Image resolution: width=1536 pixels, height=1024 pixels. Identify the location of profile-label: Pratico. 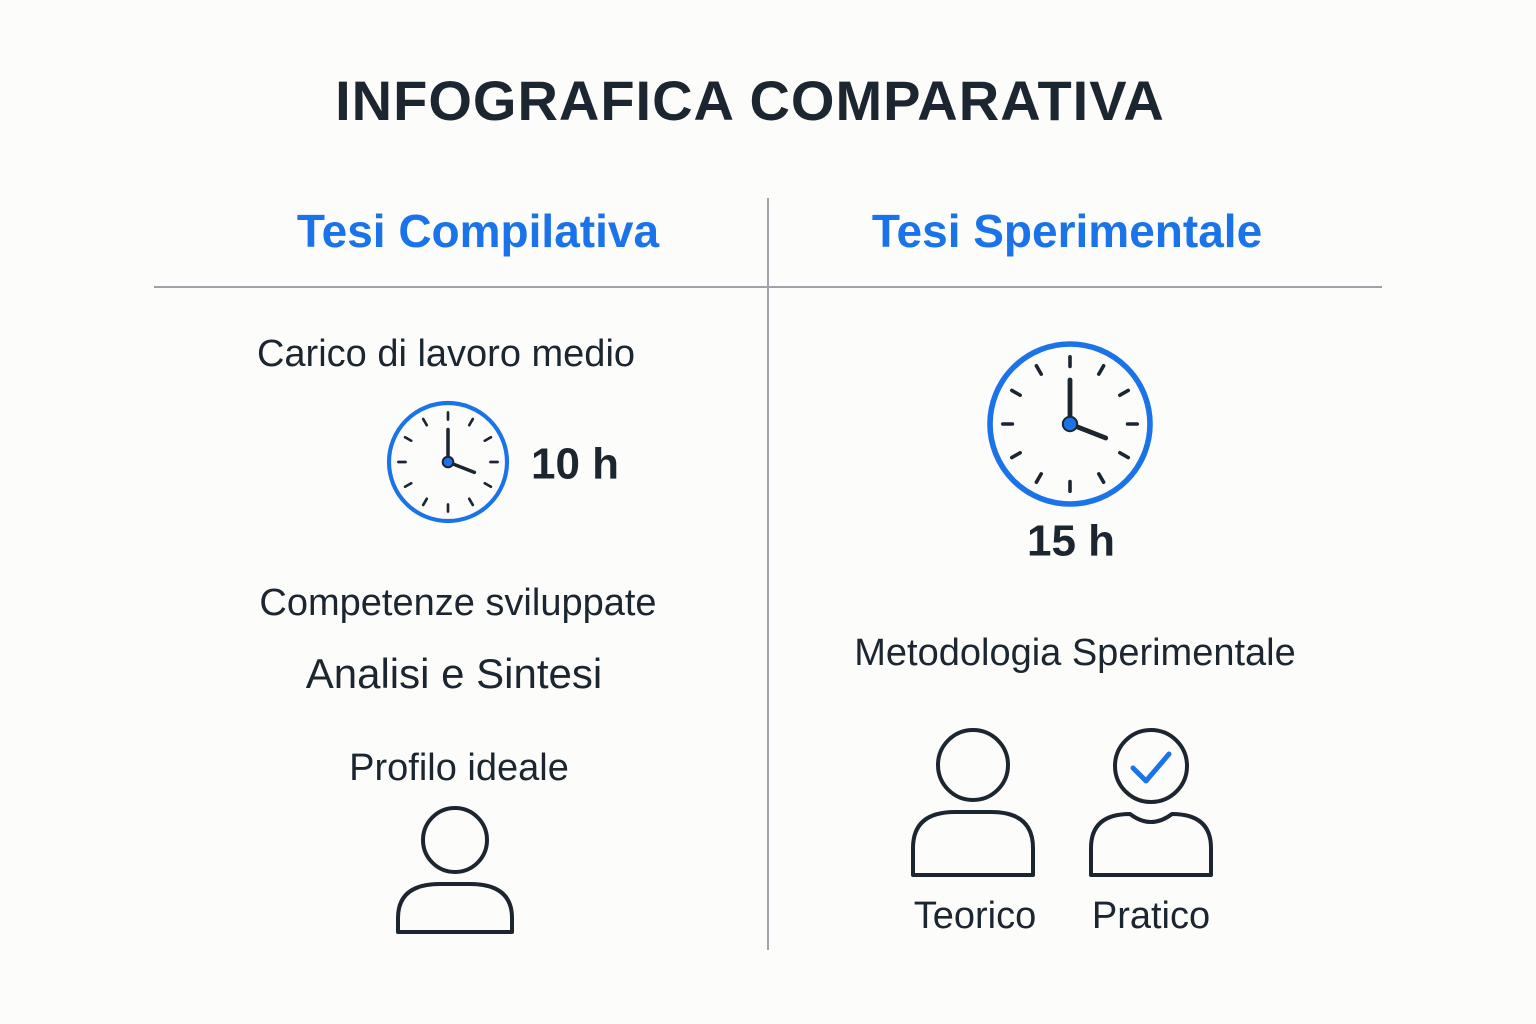
(1151, 916).